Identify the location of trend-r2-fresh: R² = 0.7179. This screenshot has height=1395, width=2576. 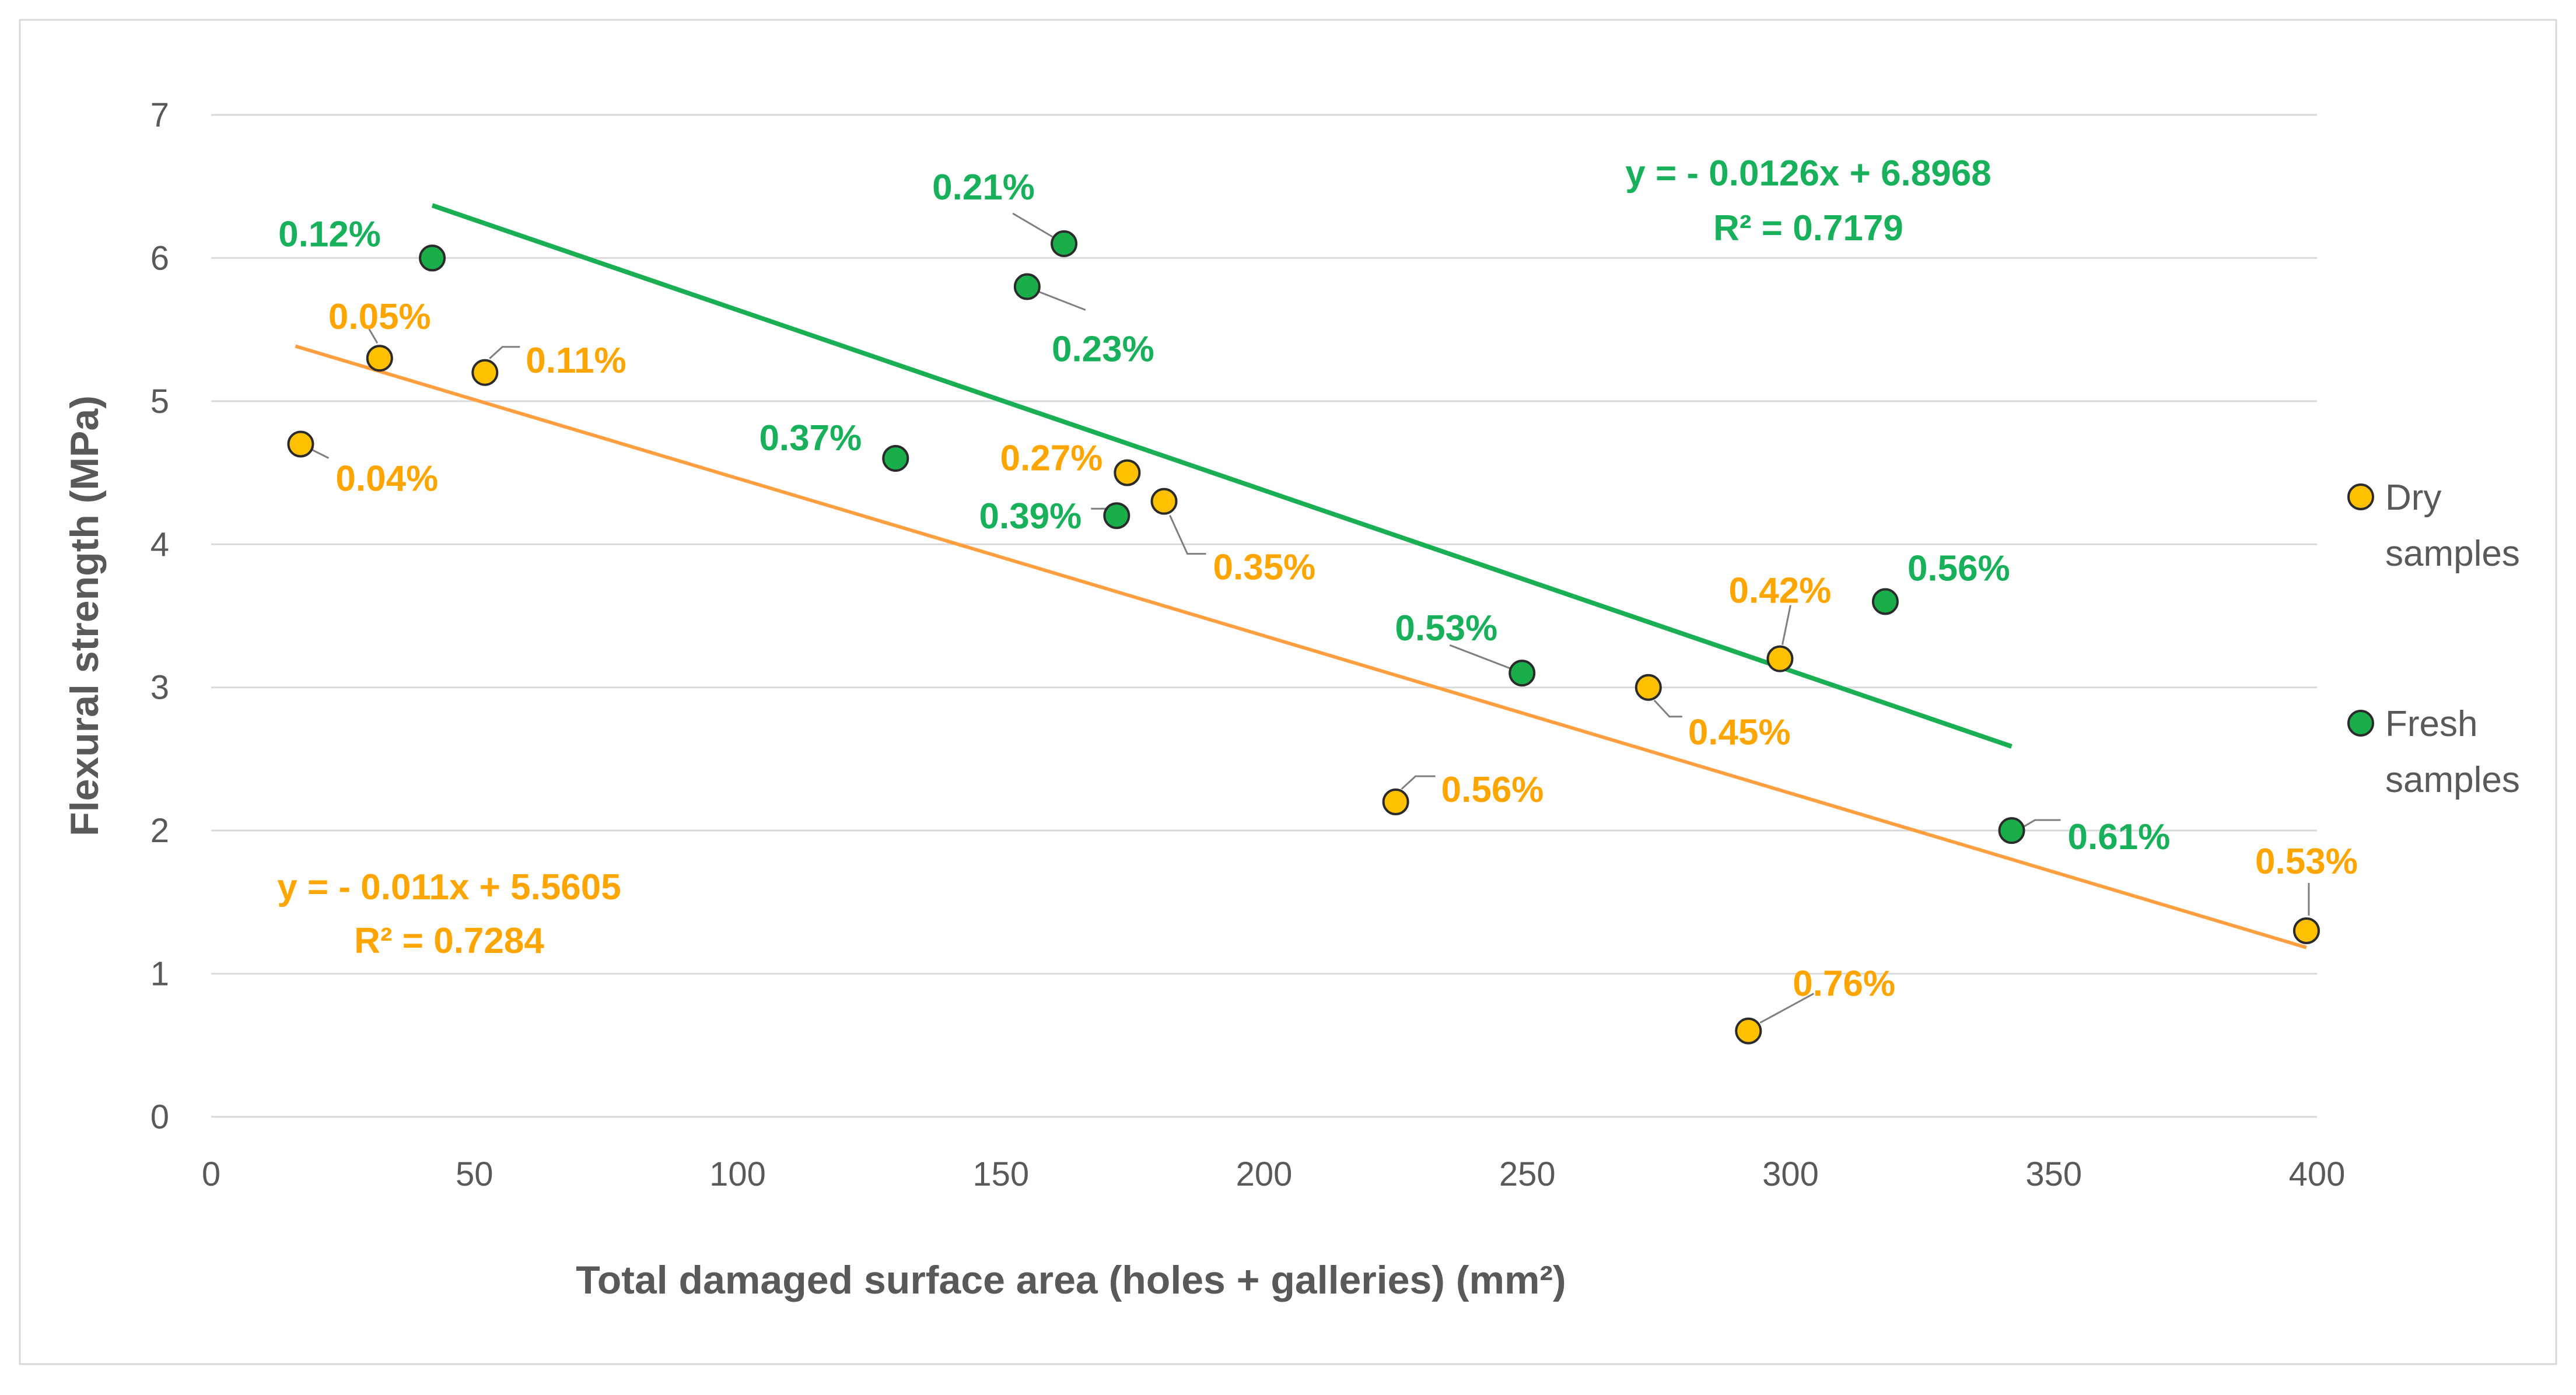
(1808, 228).